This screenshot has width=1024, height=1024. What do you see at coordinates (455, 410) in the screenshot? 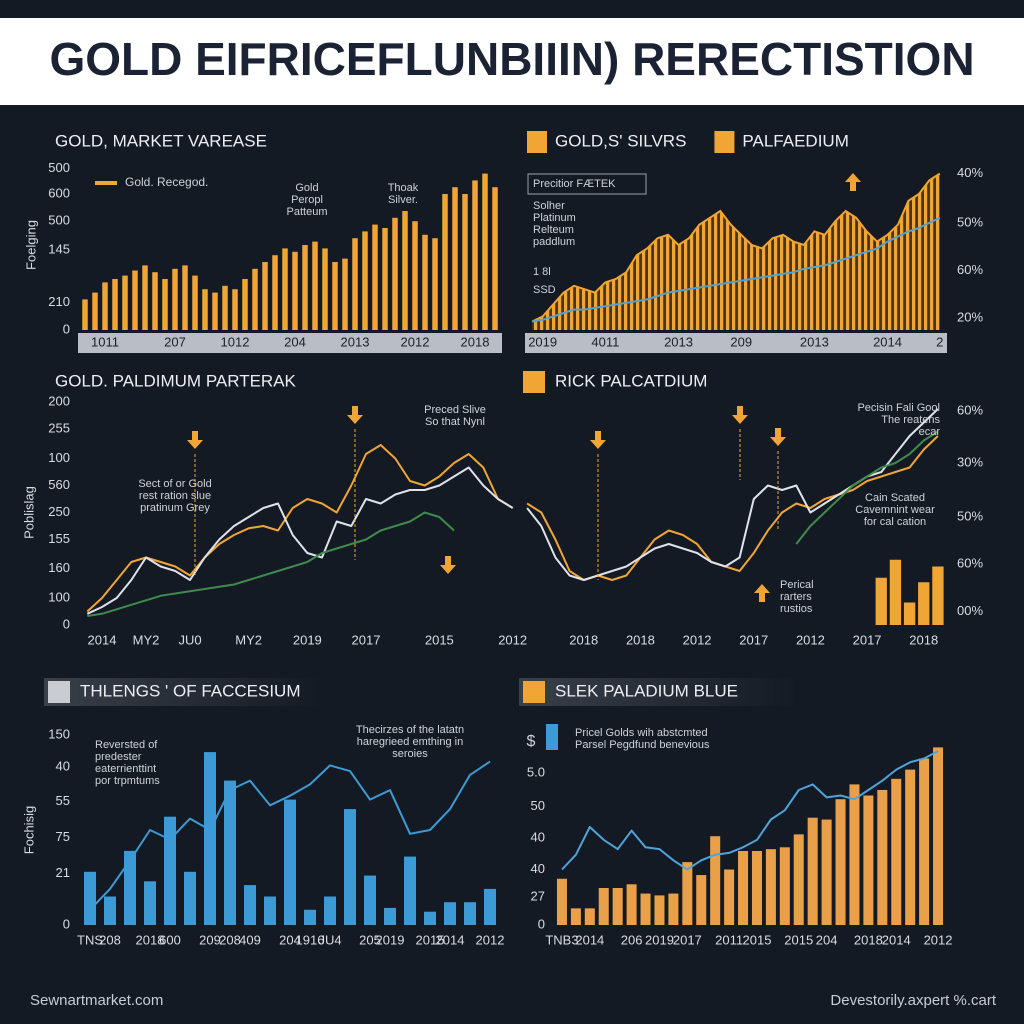
I see `annotation: Preced Slive` at bounding box center [455, 410].